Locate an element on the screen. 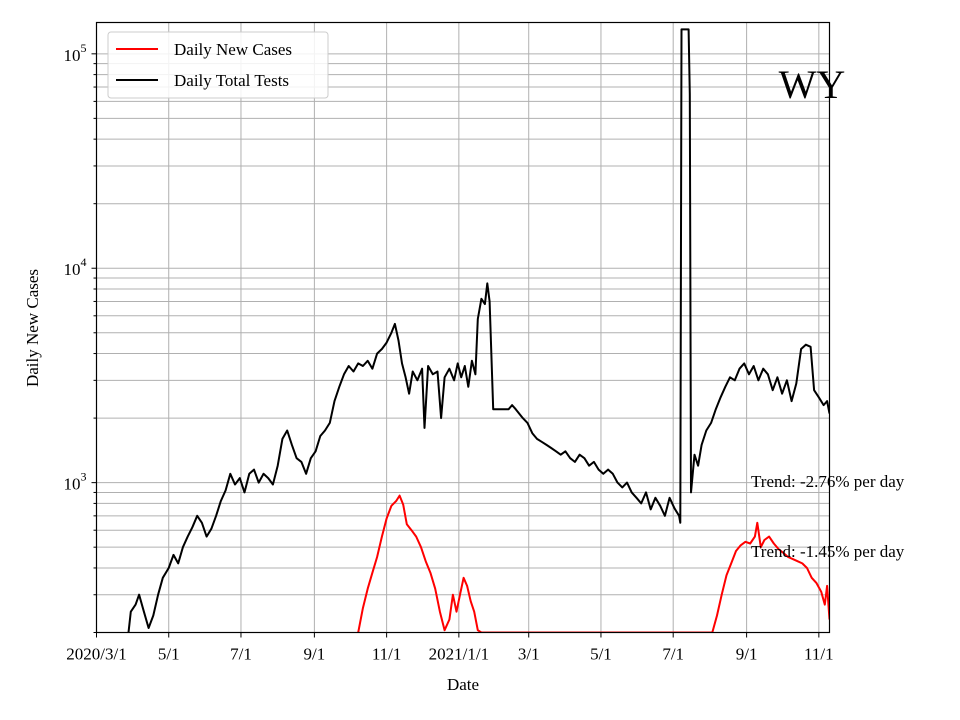 This screenshot has height=720, width=960. legend: Daily New Cases Daily Total Tests is located at coordinates (218, 65).